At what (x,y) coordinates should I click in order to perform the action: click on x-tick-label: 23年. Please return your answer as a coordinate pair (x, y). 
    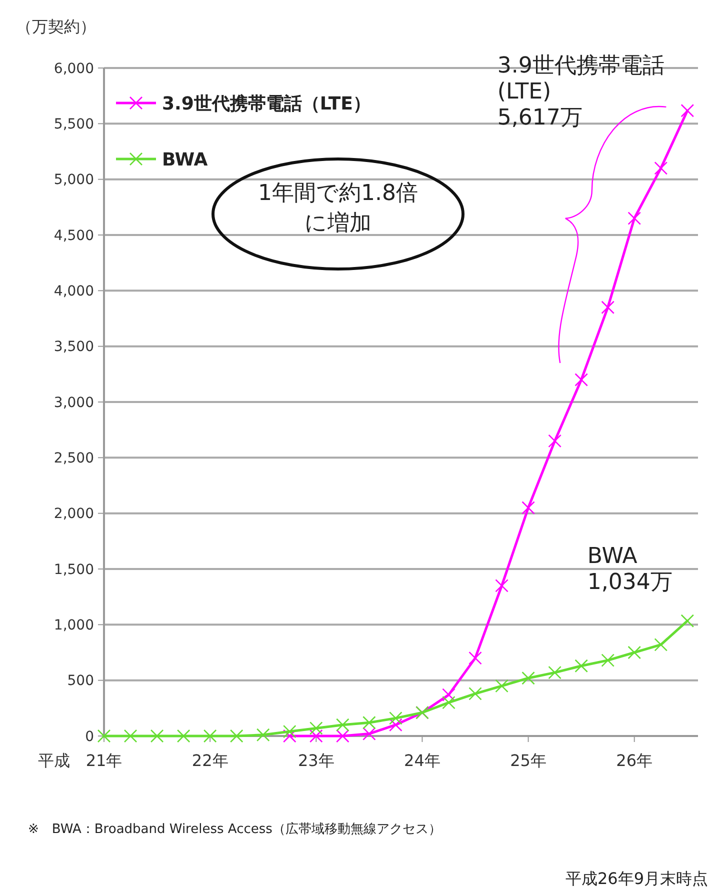
    Looking at the image, I should click on (316, 760).